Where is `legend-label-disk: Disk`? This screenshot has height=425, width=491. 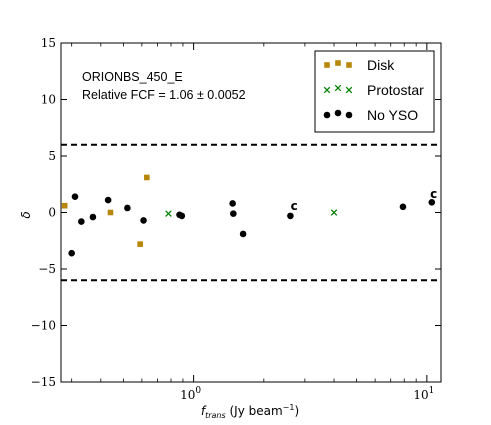
legend-label-disk: Disk is located at coordinates (381, 65).